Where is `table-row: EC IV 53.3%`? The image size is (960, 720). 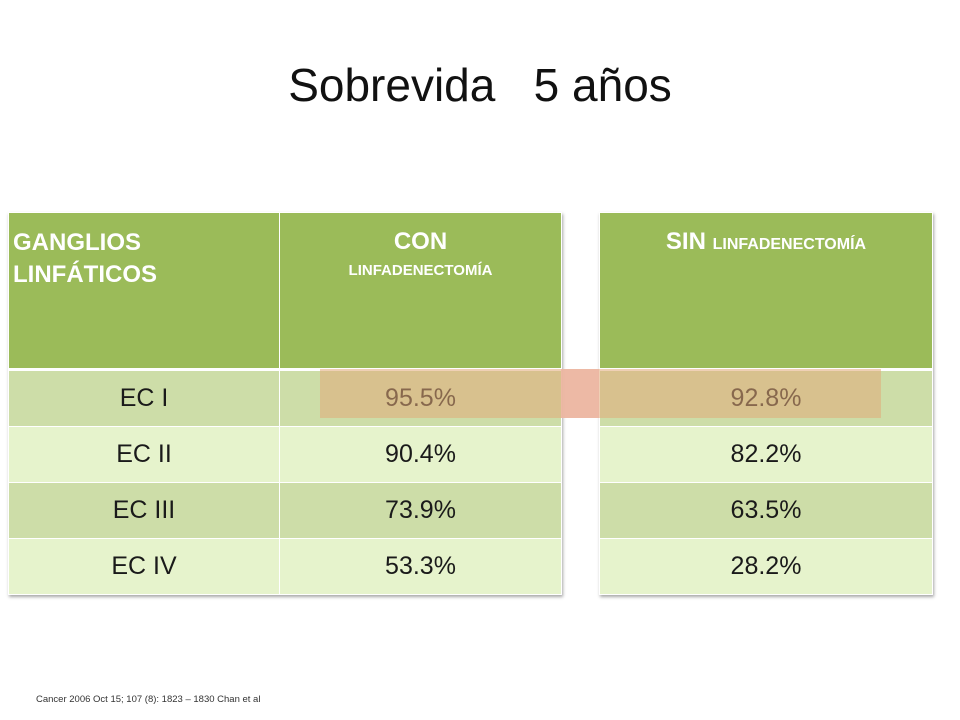 table-row: EC IV 53.3% is located at coordinates (285, 566).